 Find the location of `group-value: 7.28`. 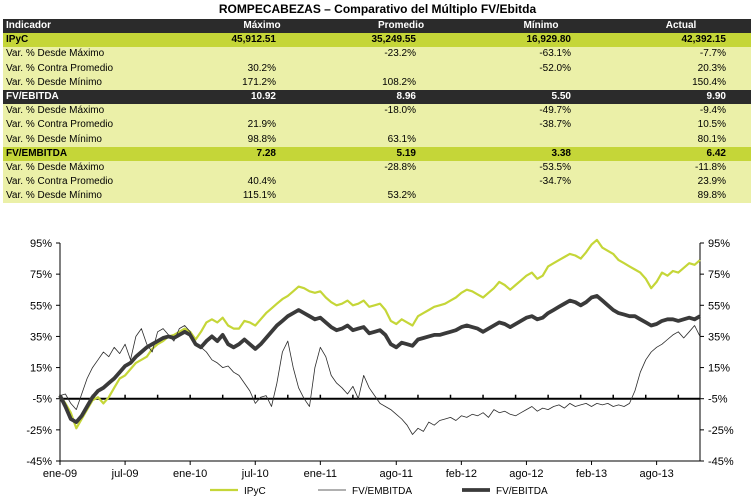

group-value: 7.28 is located at coordinates (262, 153).